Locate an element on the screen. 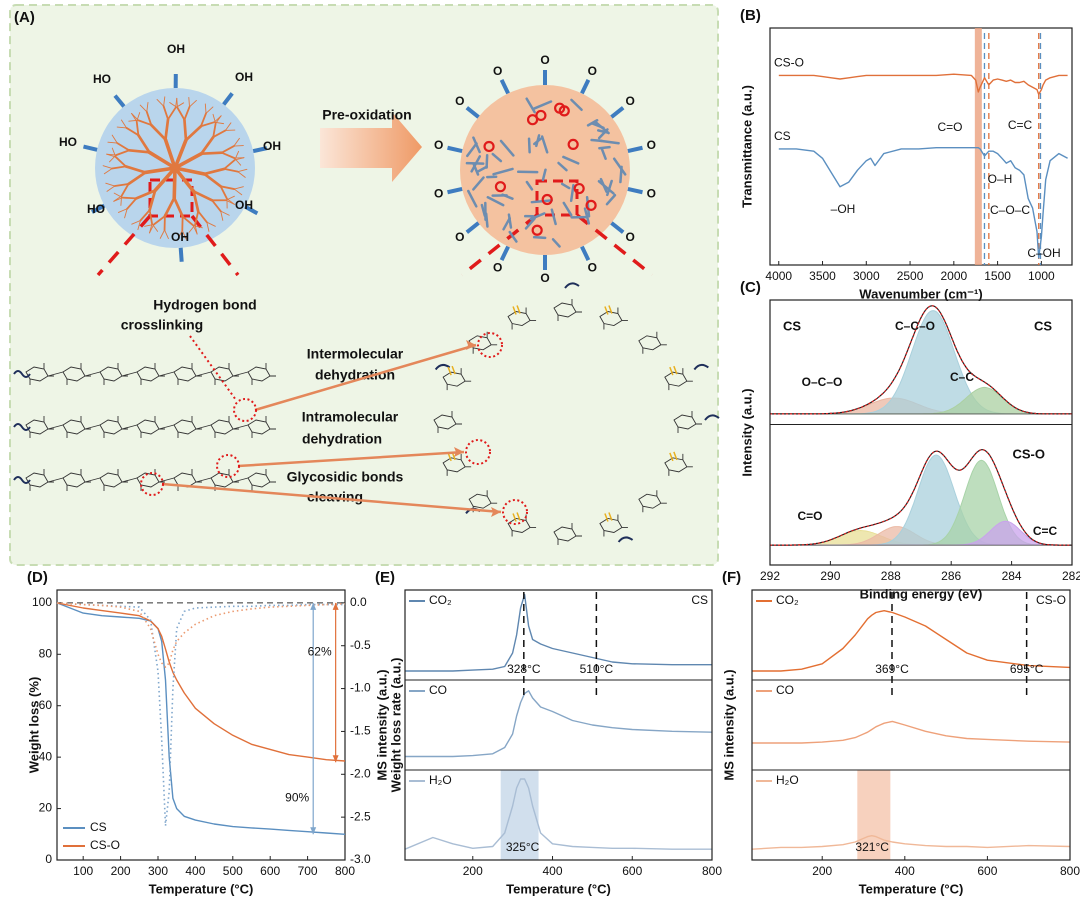 The image size is (1080, 905). x-tick-label: 100 is located at coordinates (83, 871).